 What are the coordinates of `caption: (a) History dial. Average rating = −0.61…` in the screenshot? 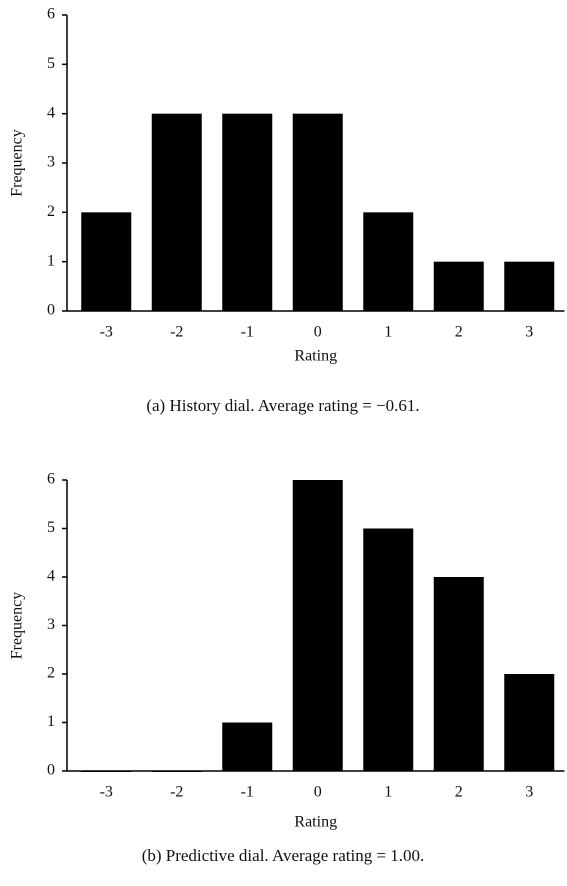 It's located at (282, 405).